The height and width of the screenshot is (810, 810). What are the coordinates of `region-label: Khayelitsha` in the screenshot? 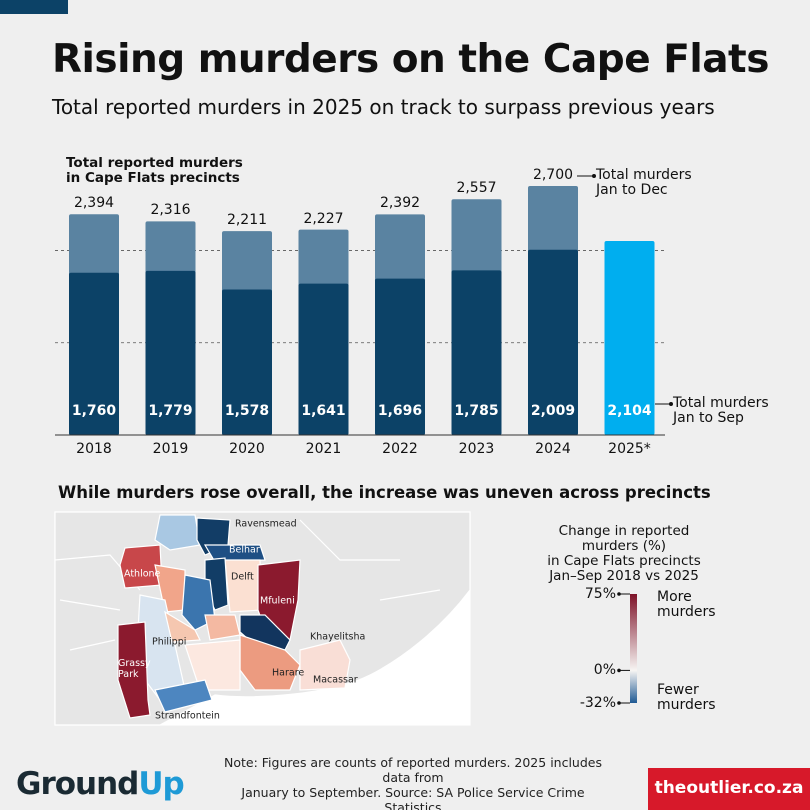 It's located at (338, 637).